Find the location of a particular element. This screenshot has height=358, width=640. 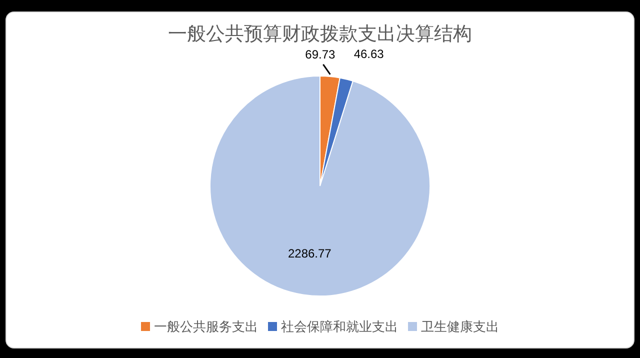

legend-label: 一般公共服务支出 is located at coordinates (206, 326).